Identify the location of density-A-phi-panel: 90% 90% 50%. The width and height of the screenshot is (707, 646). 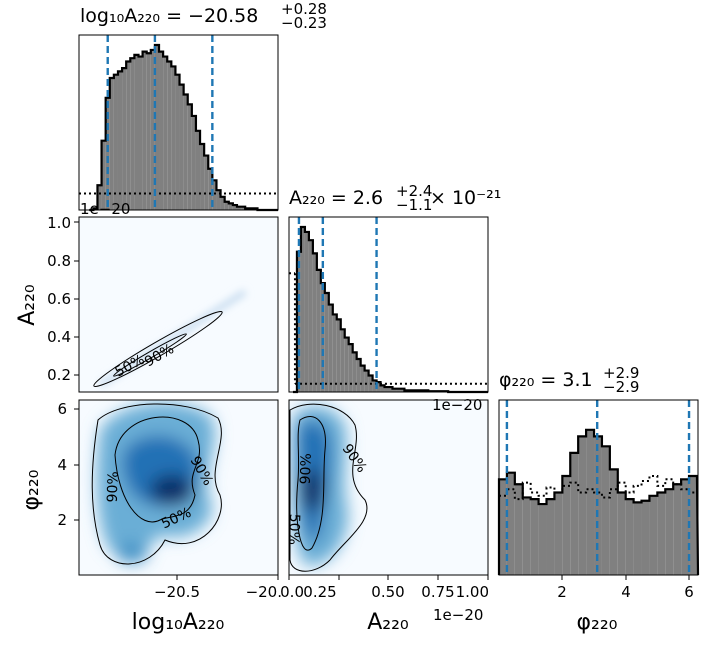
(388, 487).